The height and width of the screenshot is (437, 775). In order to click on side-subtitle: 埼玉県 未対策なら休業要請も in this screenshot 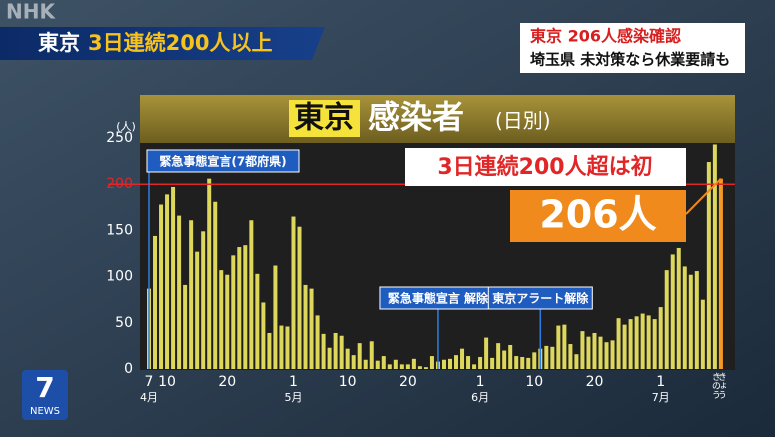, I will do `click(630, 60)`.